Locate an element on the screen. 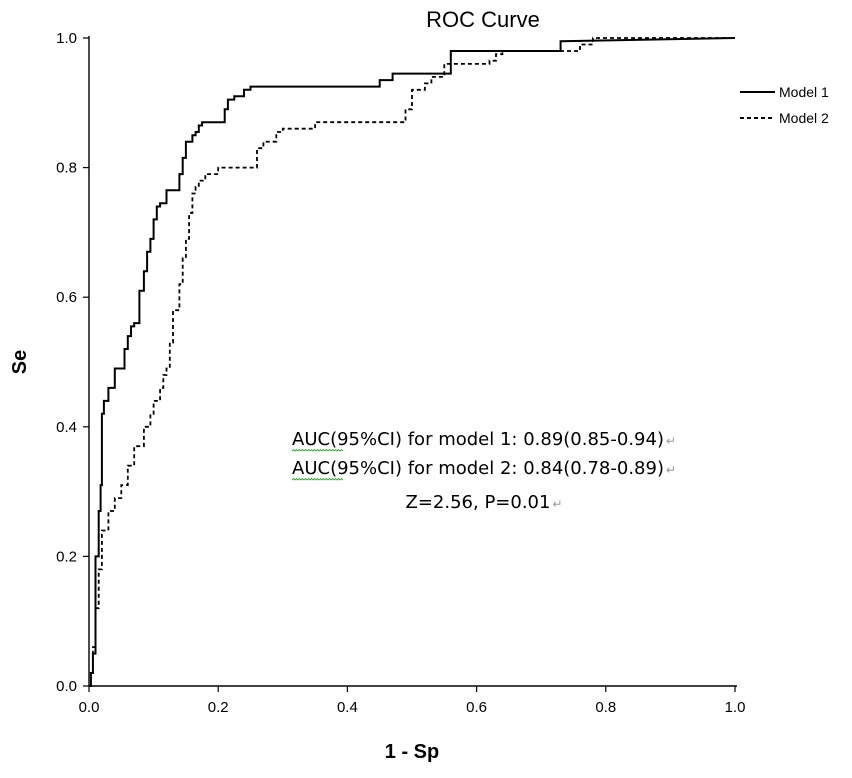 This screenshot has width=852, height=778. y-tick-label: 0.2 is located at coordinates (66, 556).